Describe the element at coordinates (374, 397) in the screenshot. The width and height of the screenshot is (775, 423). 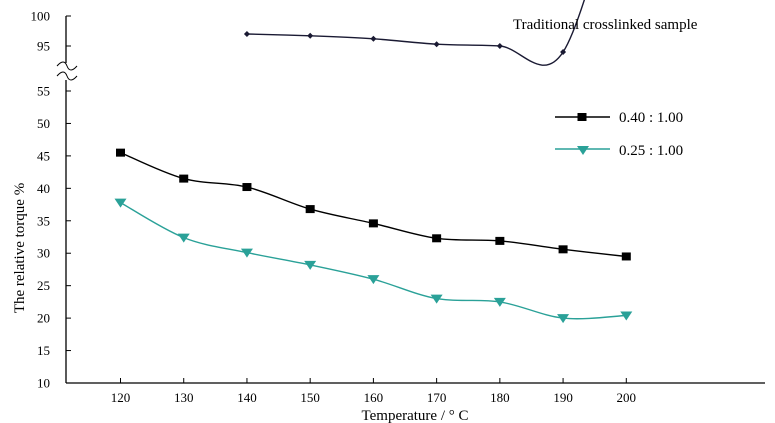
I see `x-tick-label: 160` at that location.